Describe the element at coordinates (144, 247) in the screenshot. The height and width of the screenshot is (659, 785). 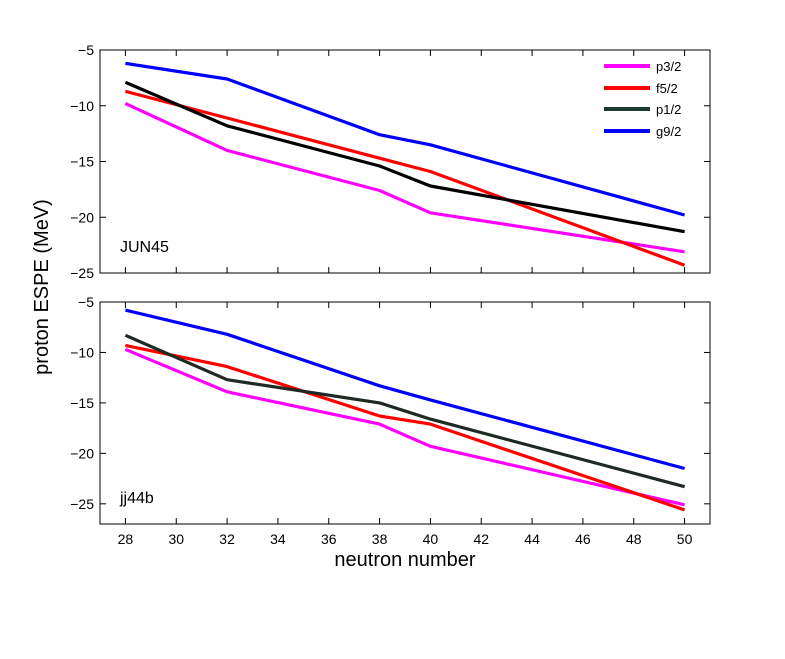
I see `top-panel-label: JUN45` at that location.